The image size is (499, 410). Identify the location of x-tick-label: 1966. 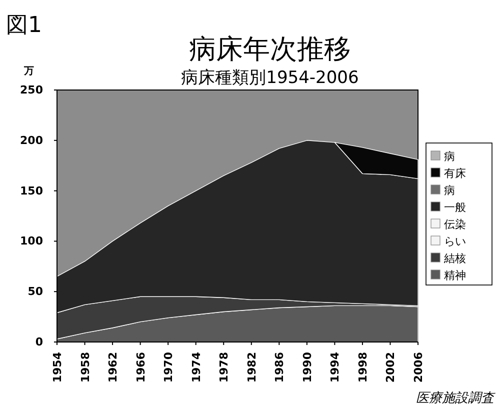
(141, 367).